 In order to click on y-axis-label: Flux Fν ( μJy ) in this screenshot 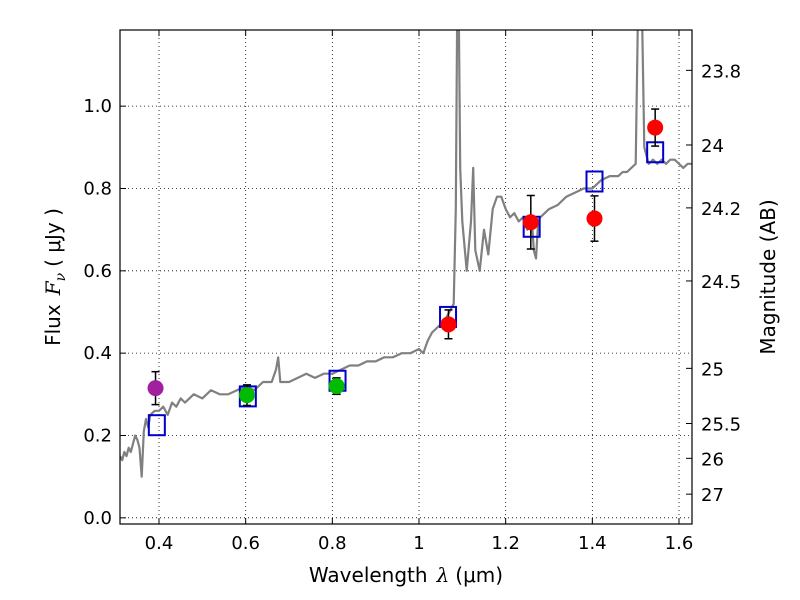, I will do `click(55, 277)`.